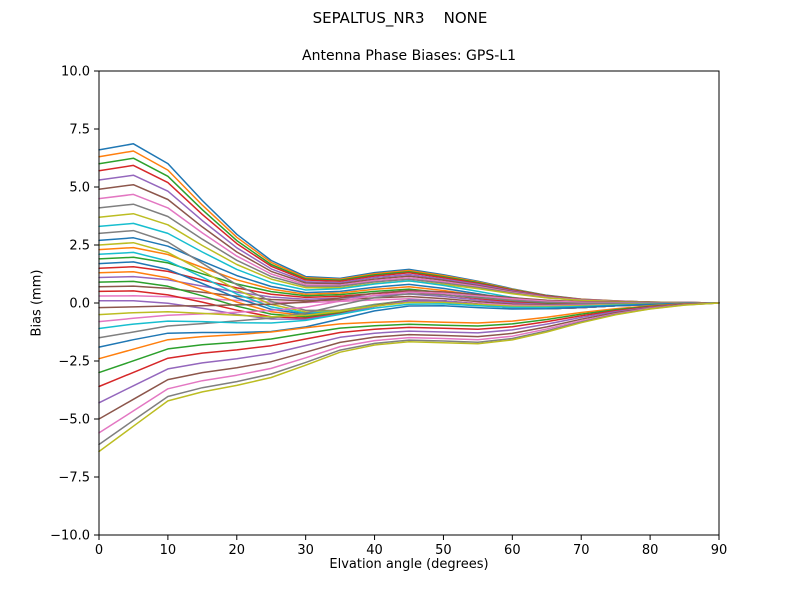 This screenshot has height=600, width=800. What do you see at coordinates (74, 362) in the screenshot?
I see `y-tick-label: −2.5` at bounding box center [74, 362].